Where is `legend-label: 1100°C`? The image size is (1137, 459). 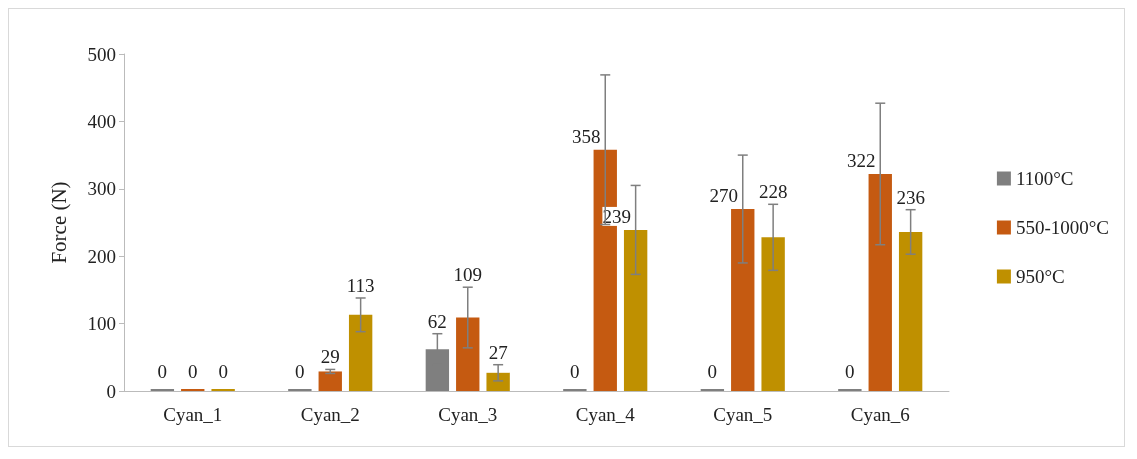
legend-label: 1100°C is located at coordinates (1044, 178).